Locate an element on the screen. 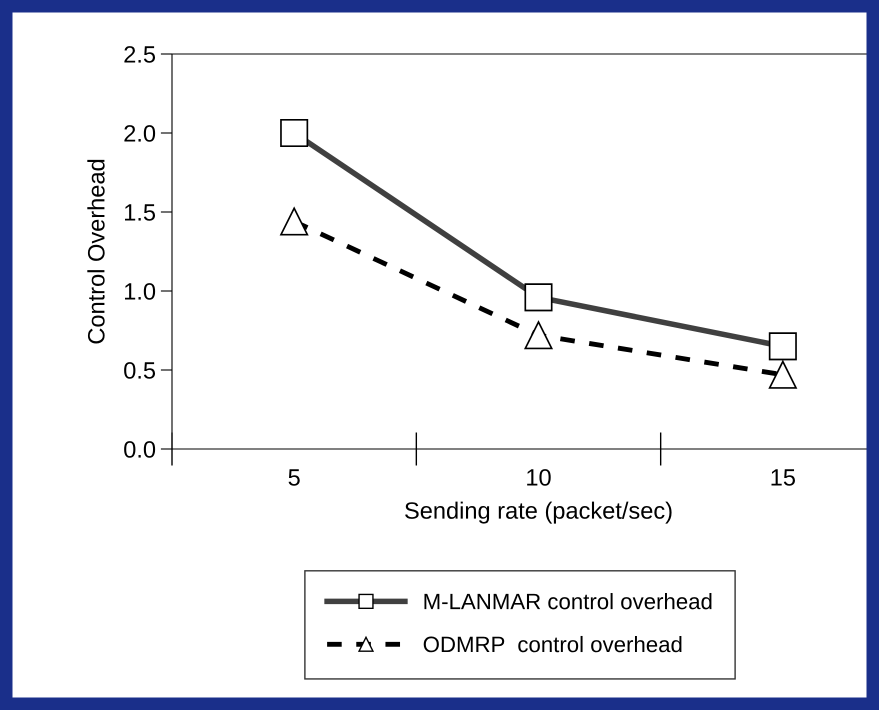  x-tick-label: 5 is located at coordinates (294, 477).